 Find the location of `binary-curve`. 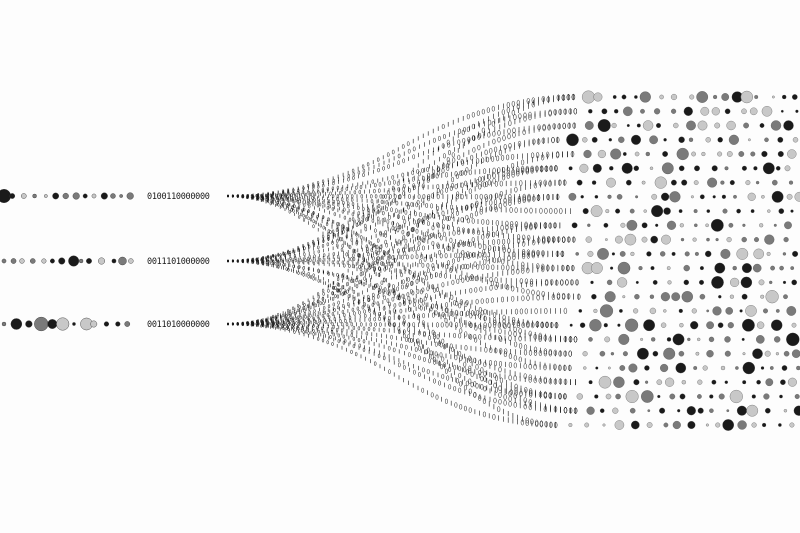

binary-curve is located at coordinates (401, 218).